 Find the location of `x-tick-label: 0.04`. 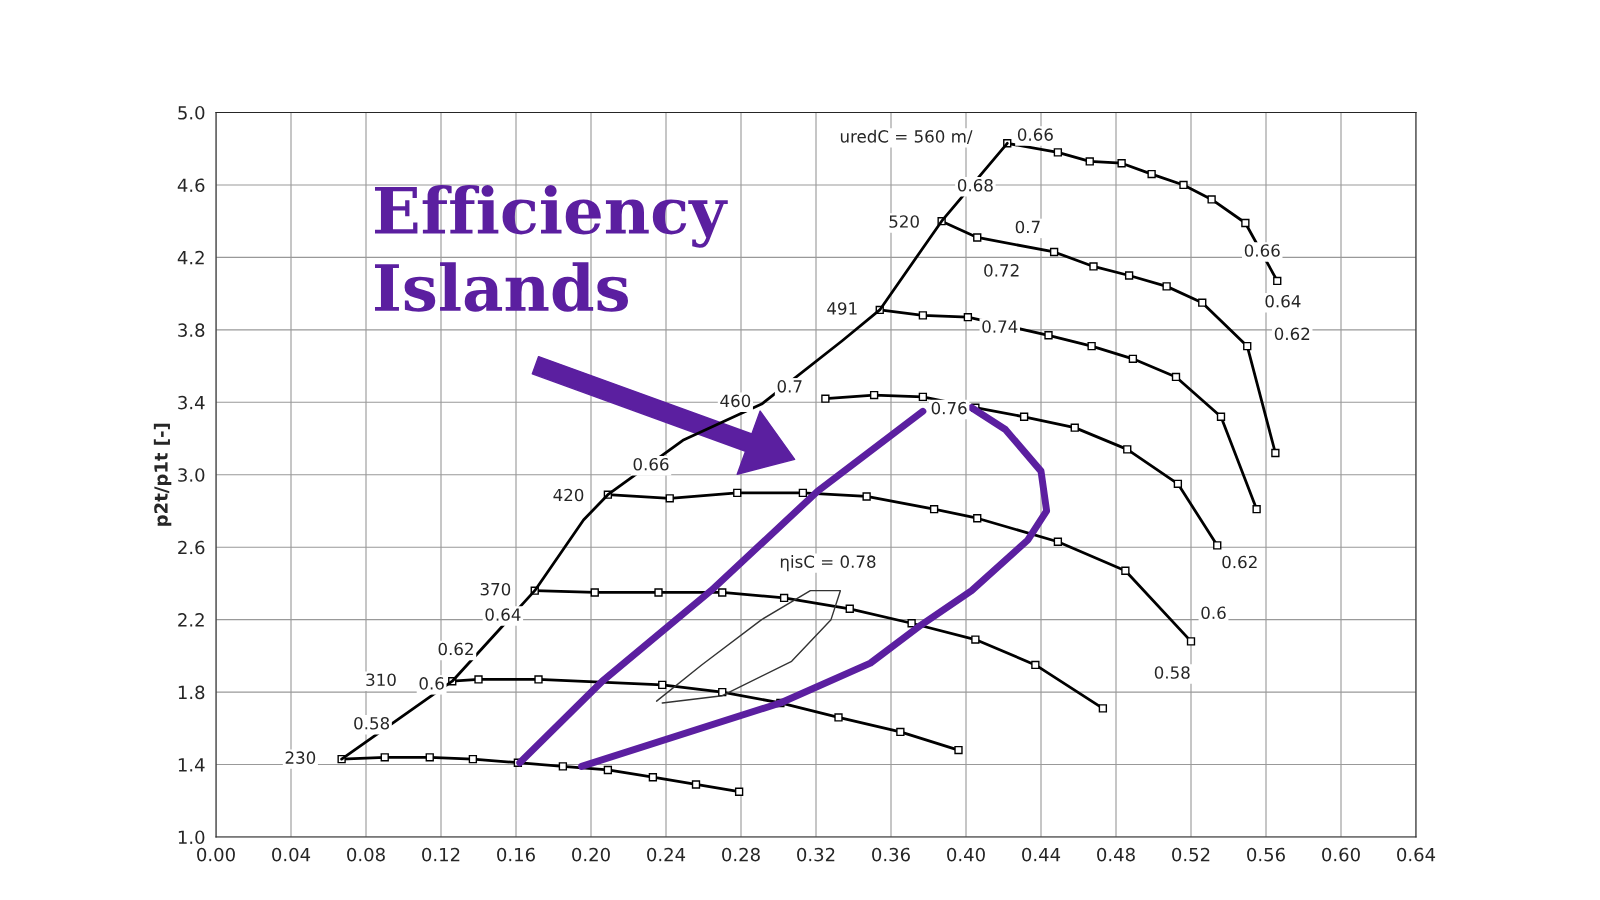

x-tick-label: 0.04 is located at coordinates (291, 854).